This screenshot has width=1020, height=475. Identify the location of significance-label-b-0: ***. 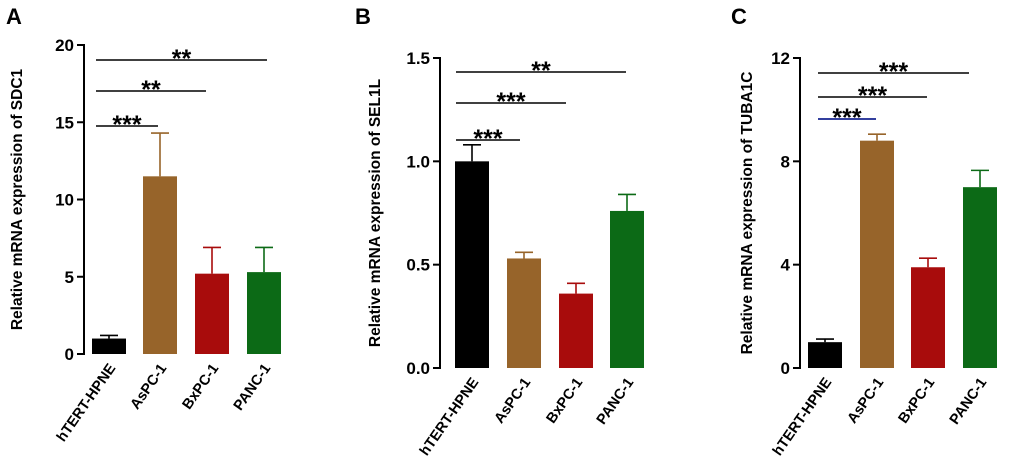
(487, 139).